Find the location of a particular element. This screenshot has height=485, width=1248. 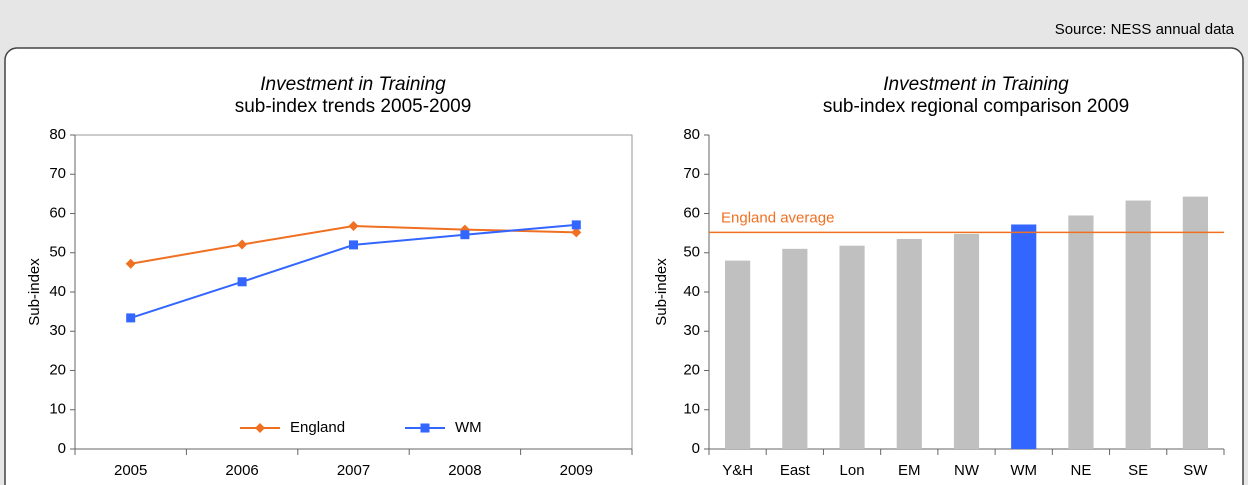

x-tick-label: 2006 is located at coordinates (241, 470).